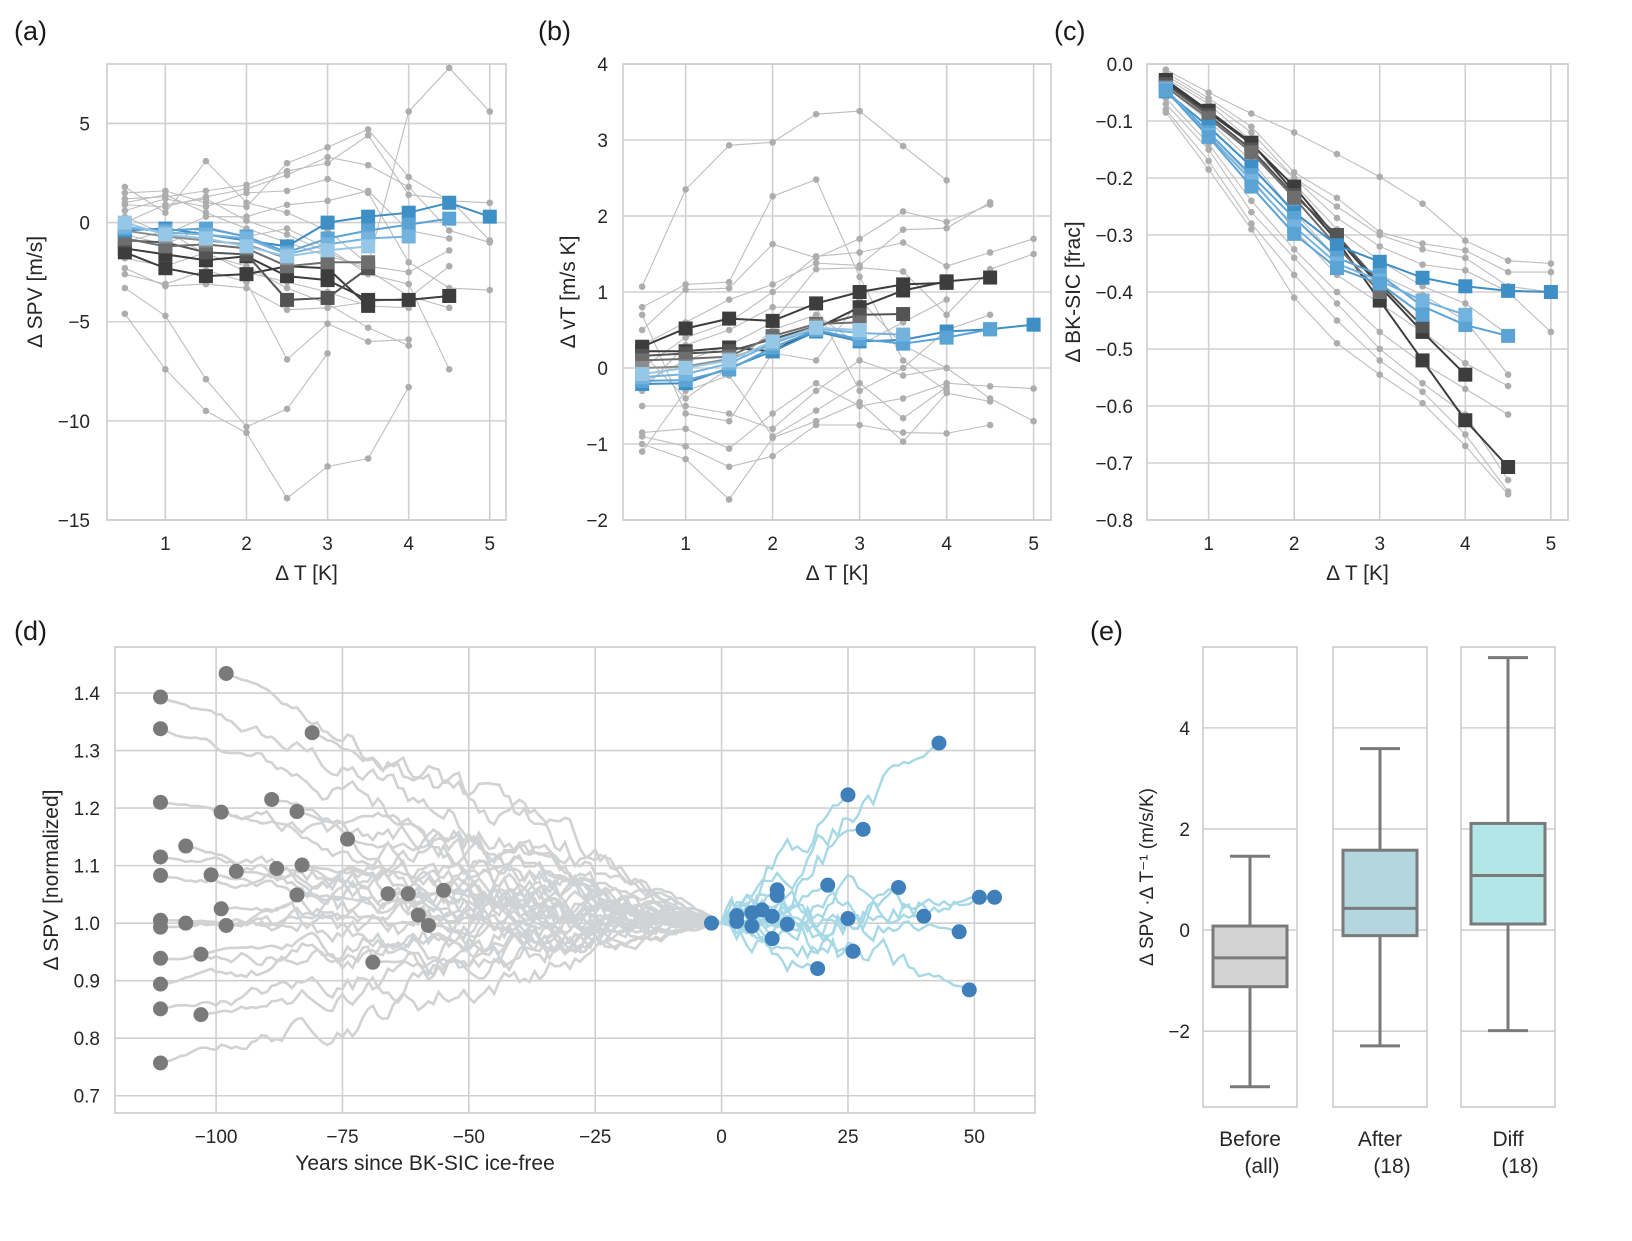 The image size is (1632, 1241). Describe the element at coordinates (1380, 1139) in the screenshot. I see `category-label: After` at that location.